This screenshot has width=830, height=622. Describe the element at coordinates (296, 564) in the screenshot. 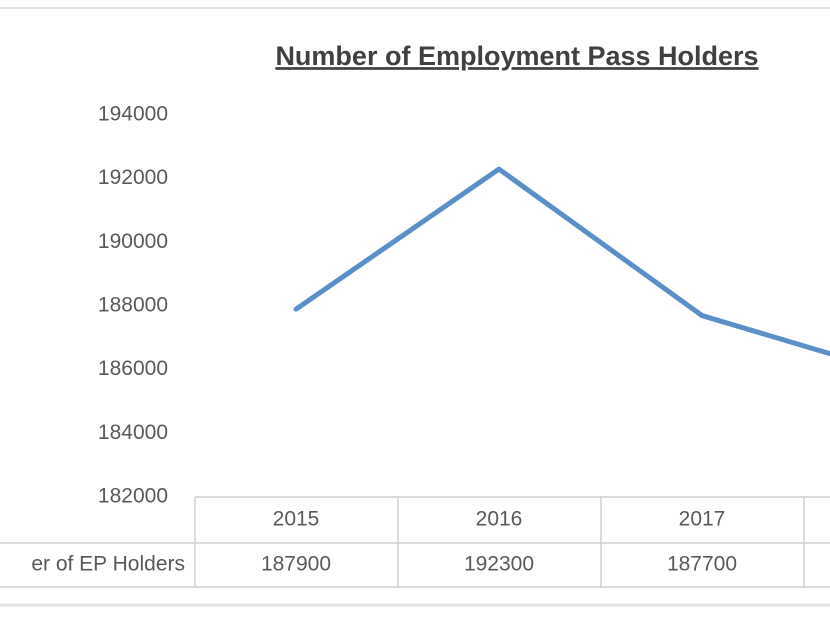

I see `table-value: 187900` at that location.